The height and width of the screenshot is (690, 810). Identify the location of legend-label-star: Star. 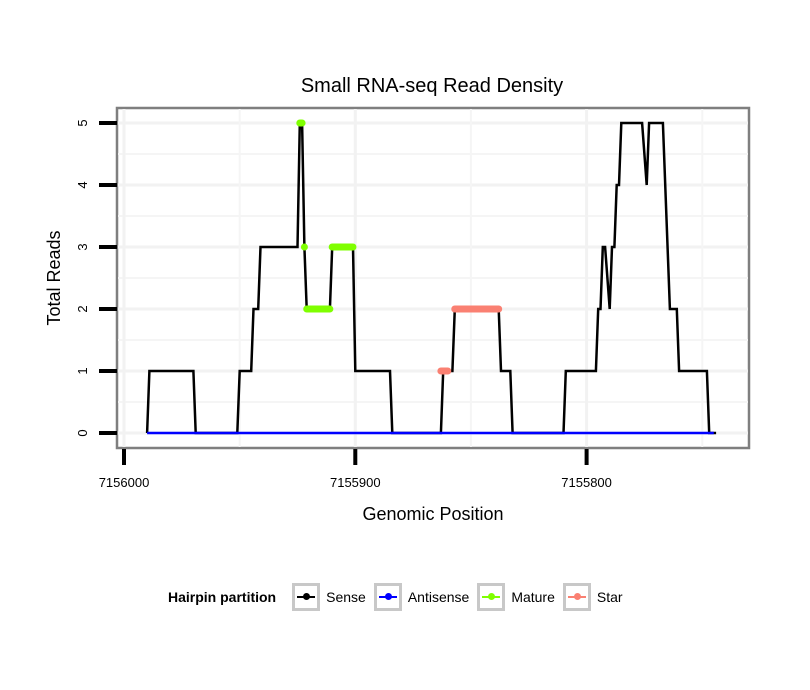
(609, 597).